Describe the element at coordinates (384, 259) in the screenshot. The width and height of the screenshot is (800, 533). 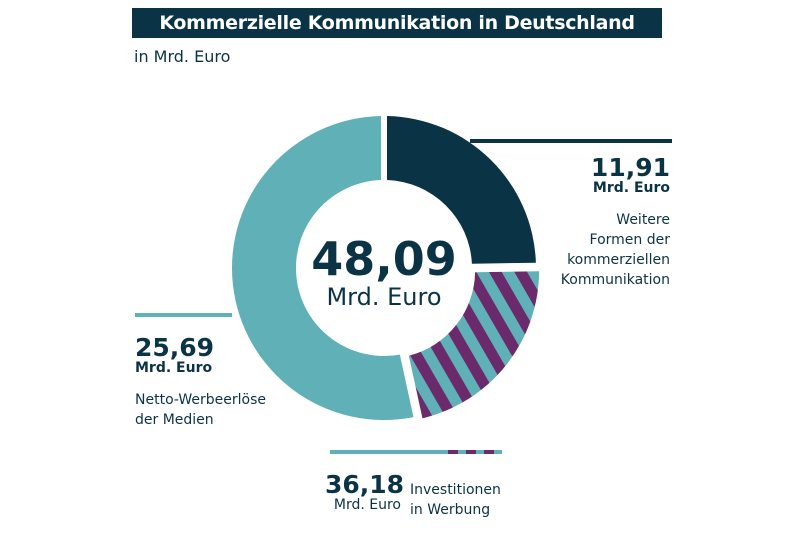
I see `total-value: 48,09` at that location.